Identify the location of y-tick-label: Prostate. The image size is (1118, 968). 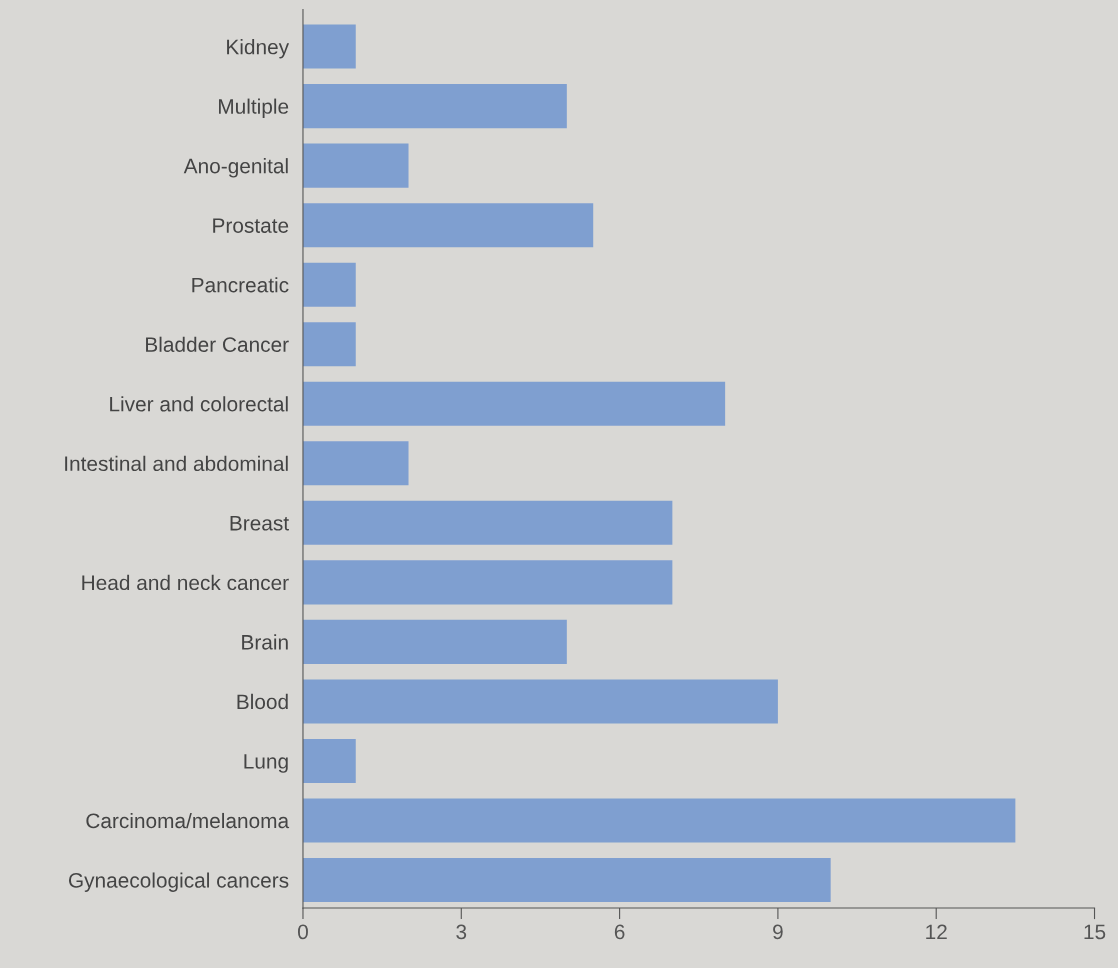
(251, 225).